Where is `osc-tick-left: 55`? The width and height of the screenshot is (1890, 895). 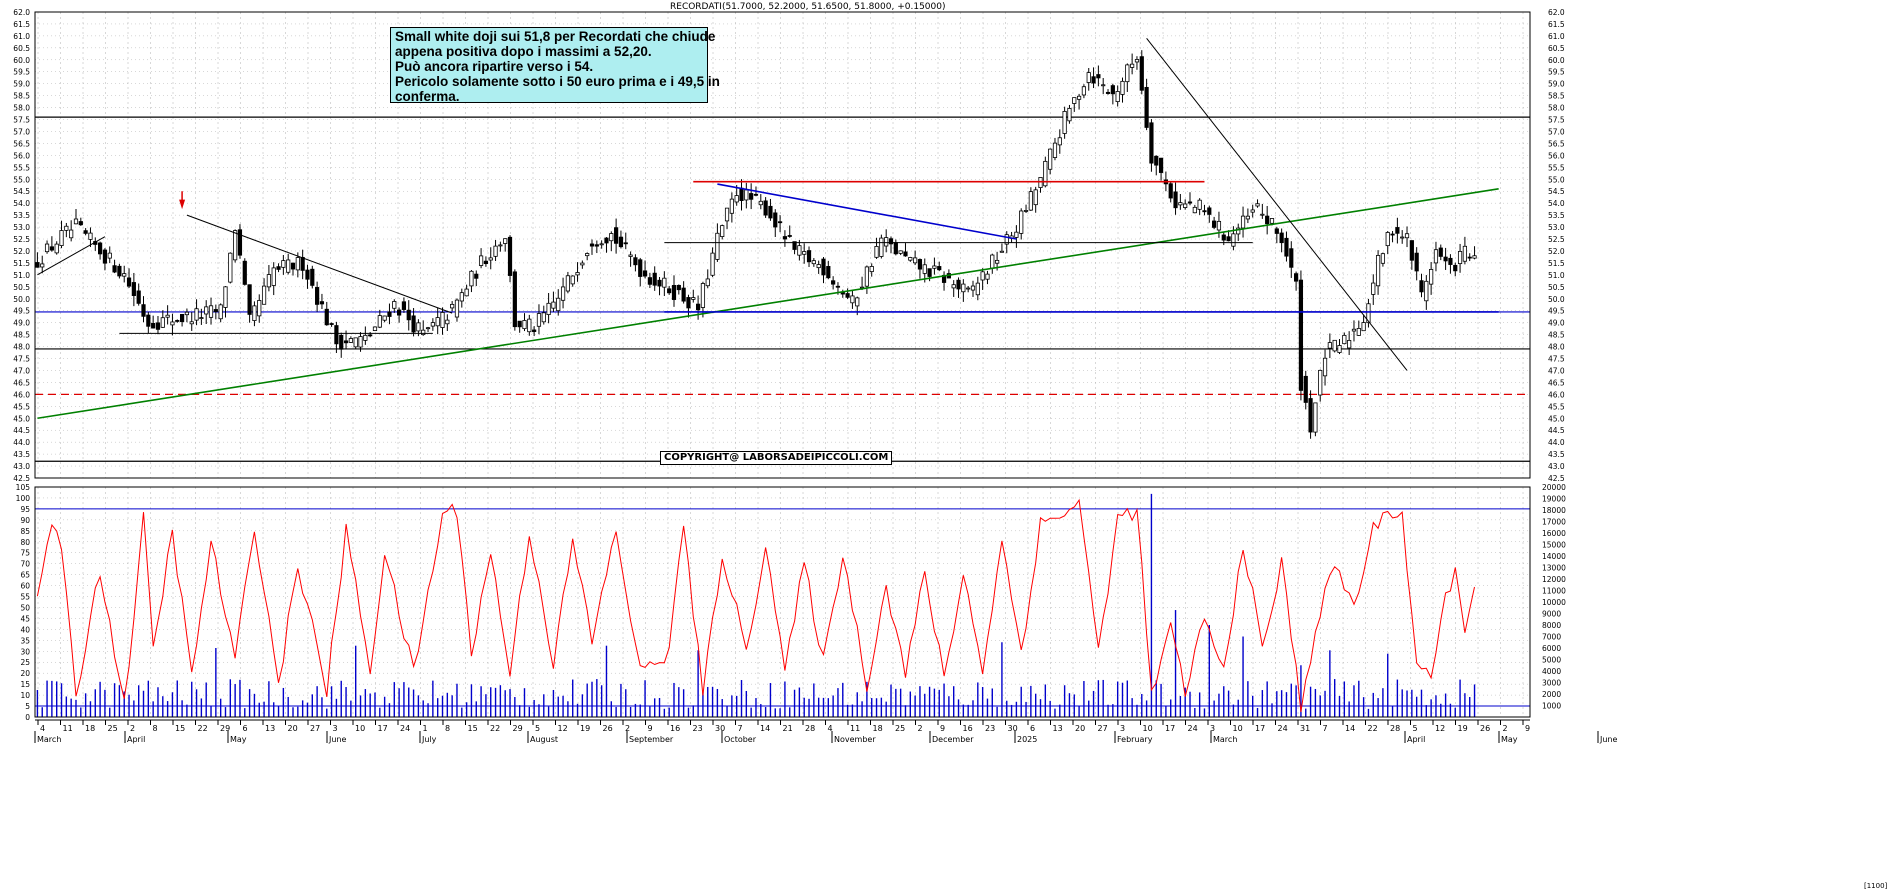
osc-tick-left: 55 is located at coordinates (25, 597).